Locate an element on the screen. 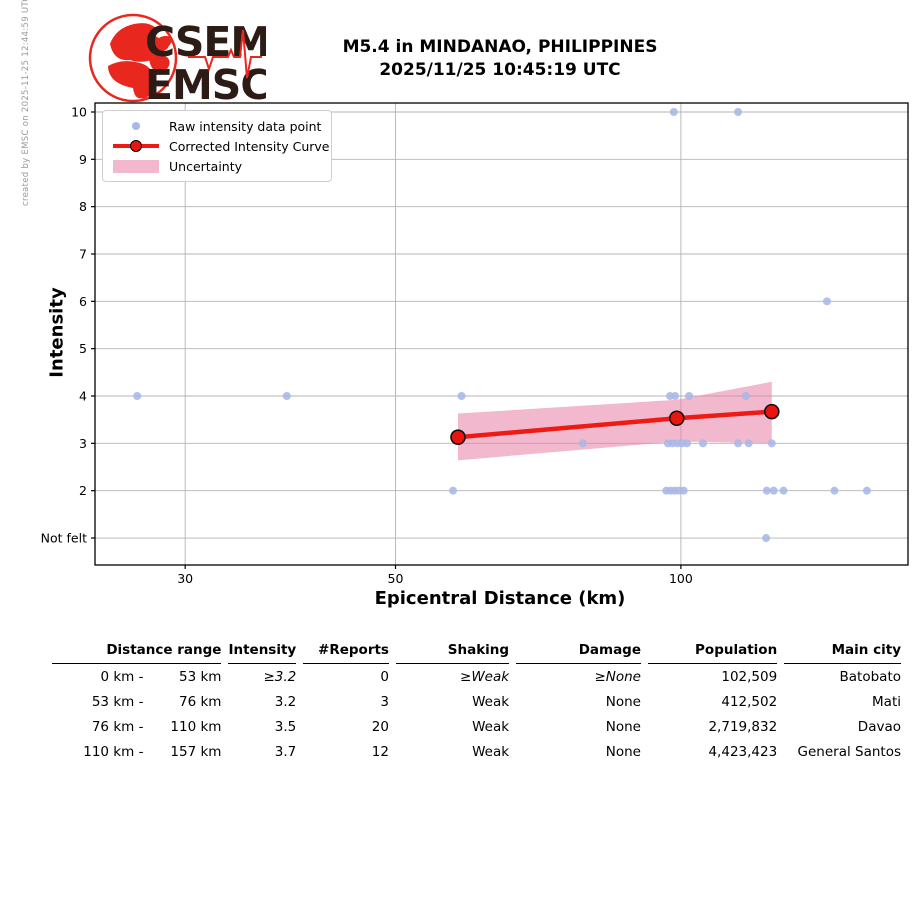 This screenshot has width=915, height=905. x-tick-label: 30 is located at coordinates (185, 578).